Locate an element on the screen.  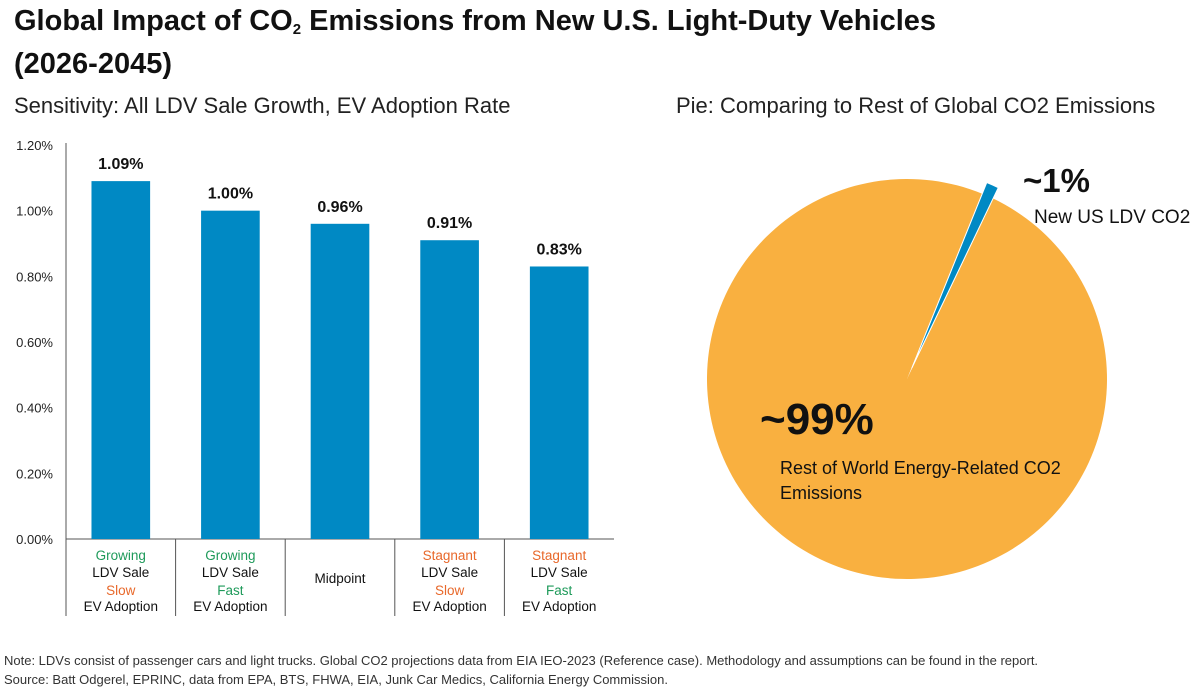
pie-slice-us-ldv is located at coordinates (955, 275).